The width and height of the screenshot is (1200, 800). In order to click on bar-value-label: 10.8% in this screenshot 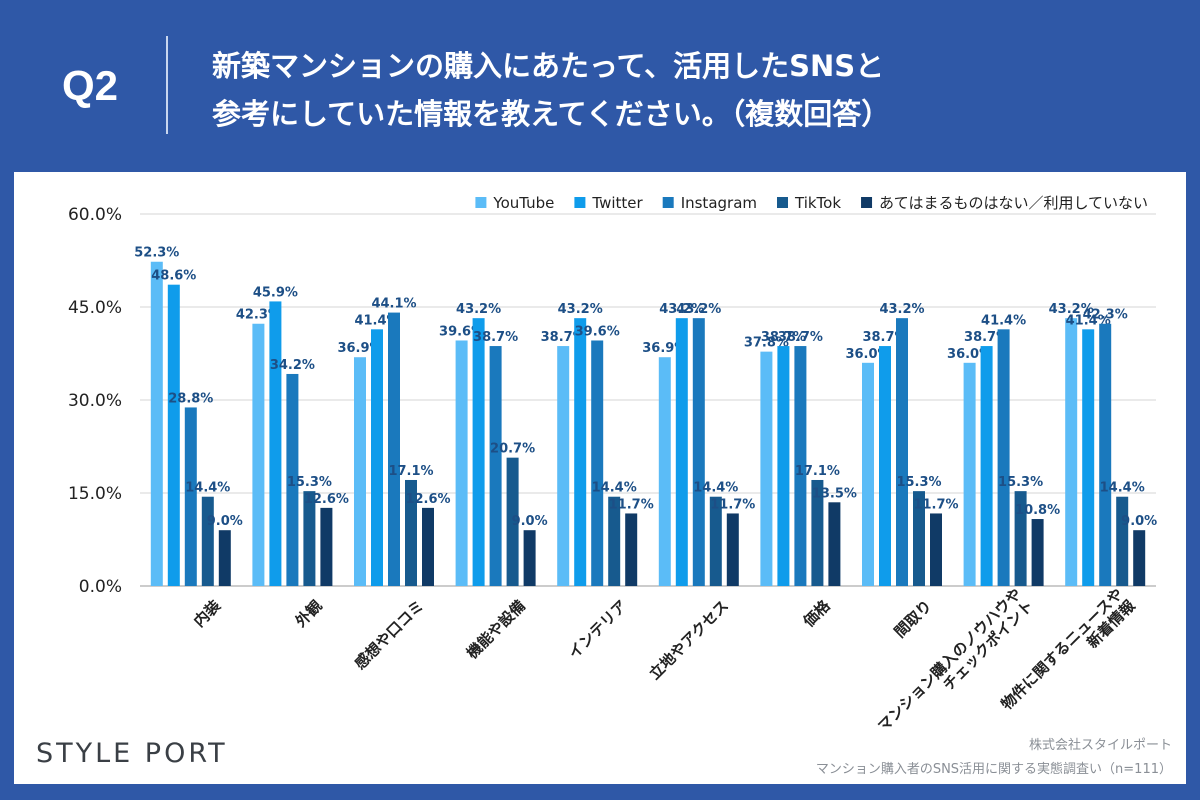, I will do `click(1037, 510)`.